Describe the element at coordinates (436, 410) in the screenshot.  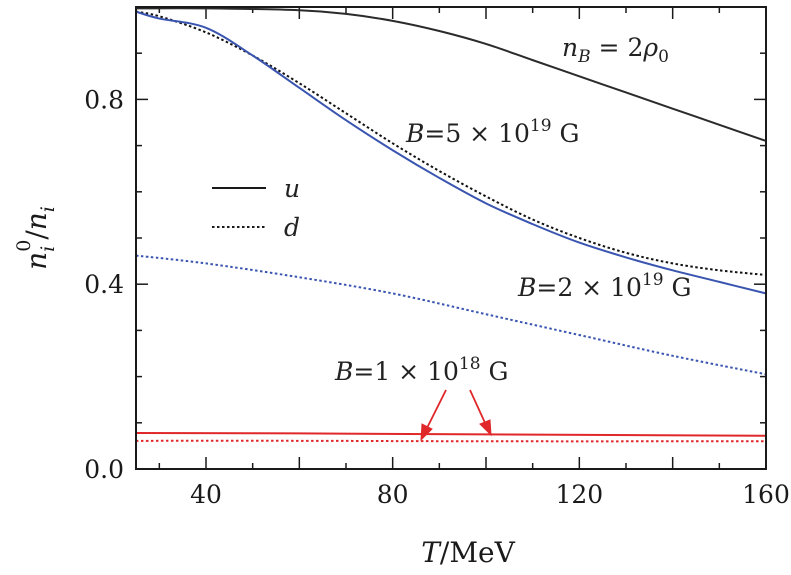
I see `arrow-to-u-curve` at that location.